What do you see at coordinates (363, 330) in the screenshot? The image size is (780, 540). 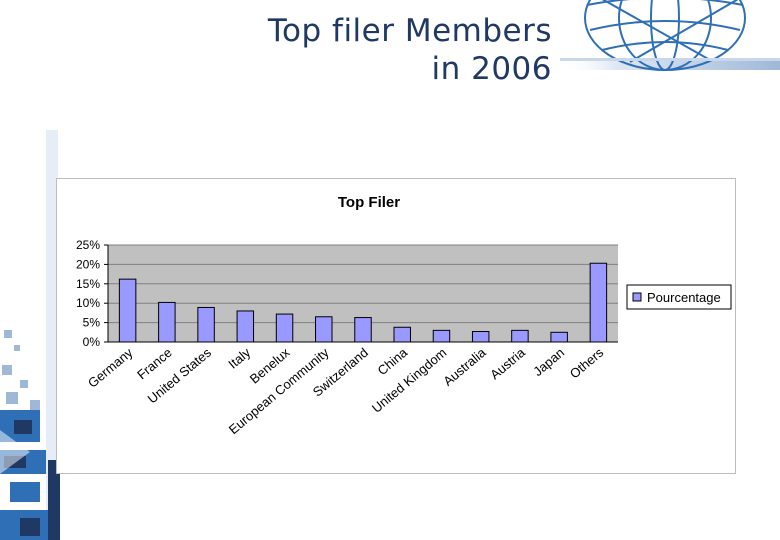 I see `bar-switzerland` at bounding box center [363, 330].